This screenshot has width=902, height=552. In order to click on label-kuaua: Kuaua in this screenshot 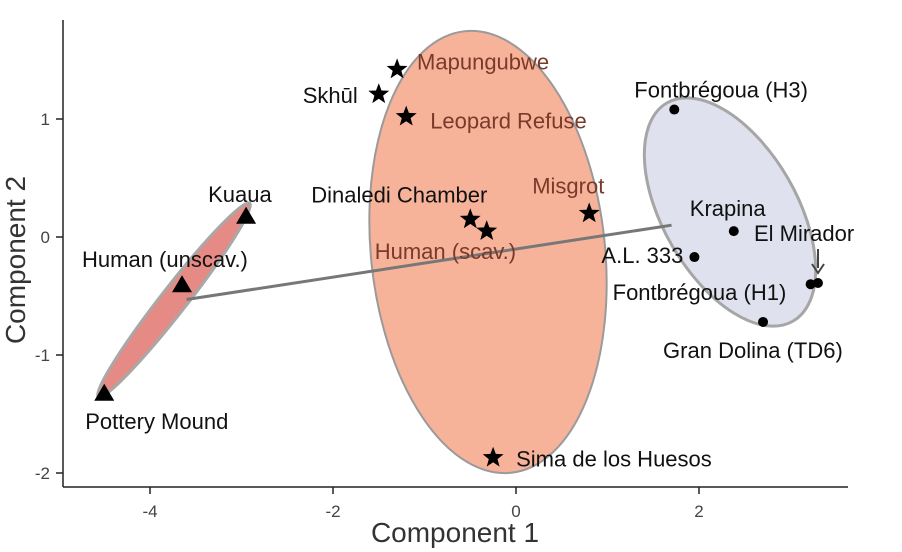, I will do `click(240, 194)`.